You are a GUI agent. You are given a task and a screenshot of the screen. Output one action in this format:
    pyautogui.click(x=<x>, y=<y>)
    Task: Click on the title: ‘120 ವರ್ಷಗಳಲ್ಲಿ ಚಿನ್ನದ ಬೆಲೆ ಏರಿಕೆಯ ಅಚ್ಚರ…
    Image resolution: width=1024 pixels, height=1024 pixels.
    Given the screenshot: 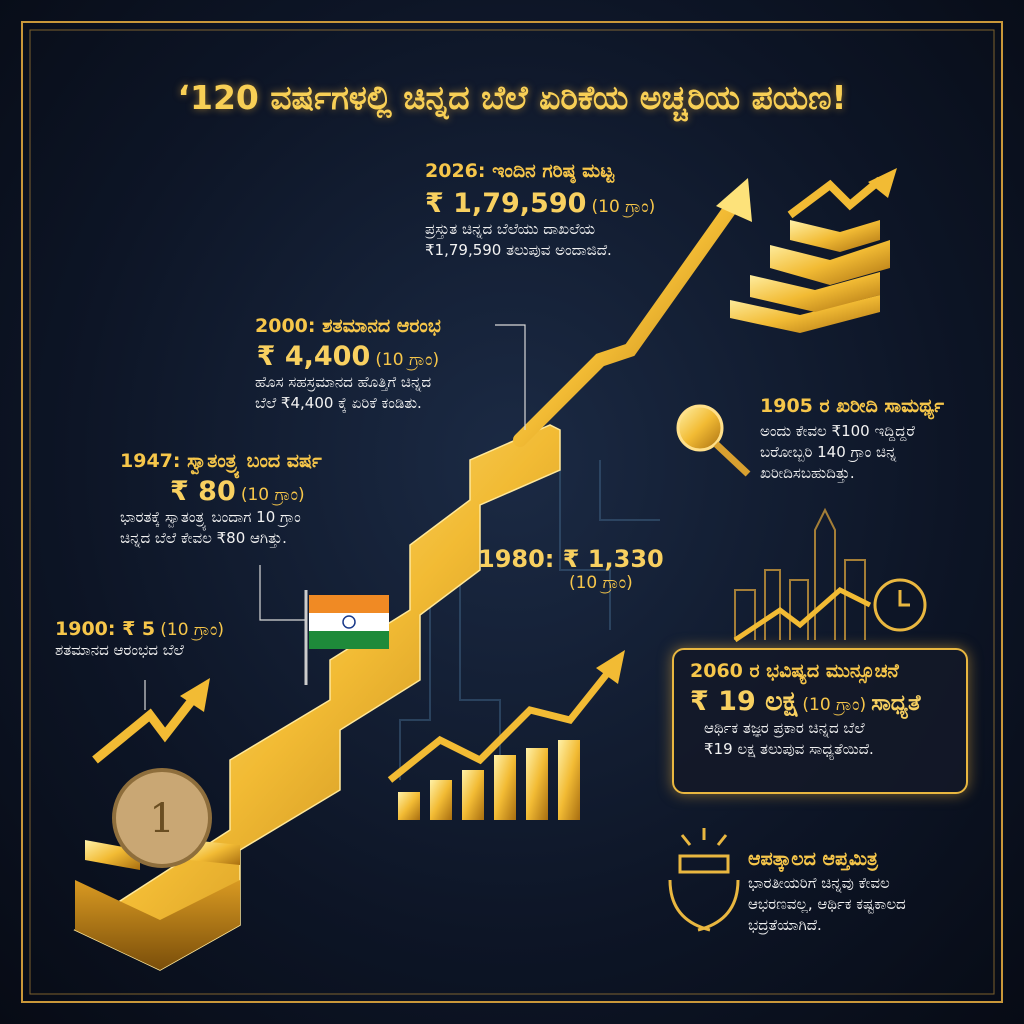 What is the action you would take?
    pyautogui.click(x=512, y=97)
    